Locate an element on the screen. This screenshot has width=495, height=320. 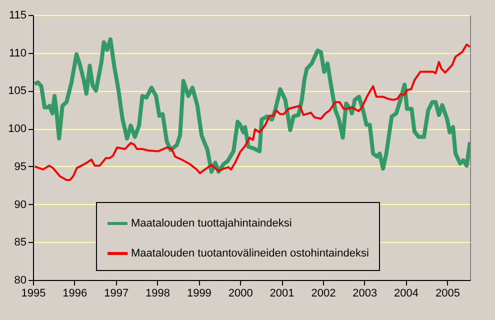
legend-label: Maatalouden tuottajahintaindeksi is located at coordinates (211, 224).